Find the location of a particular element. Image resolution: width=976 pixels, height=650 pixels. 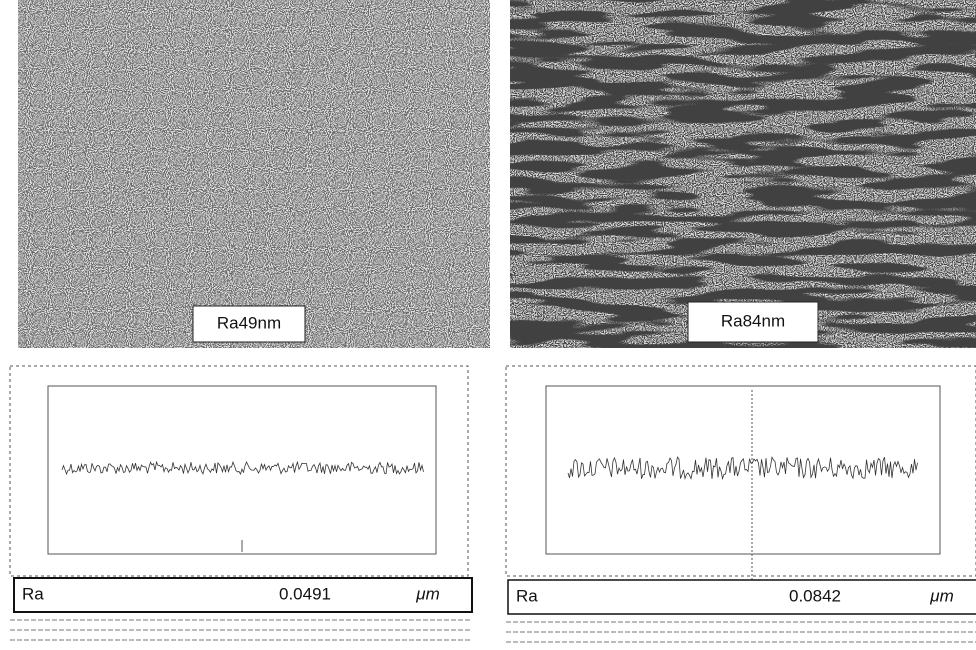

table-lines is located at coordinates (493, 631).